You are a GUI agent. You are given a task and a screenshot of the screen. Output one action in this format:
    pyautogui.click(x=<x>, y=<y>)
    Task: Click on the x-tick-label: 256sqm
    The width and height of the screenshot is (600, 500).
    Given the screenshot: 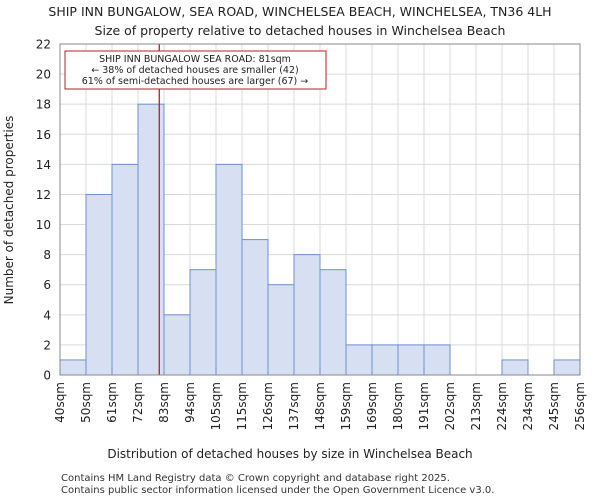 What is the action you would take?
    pyautogui.click(x=580, y=406)
    